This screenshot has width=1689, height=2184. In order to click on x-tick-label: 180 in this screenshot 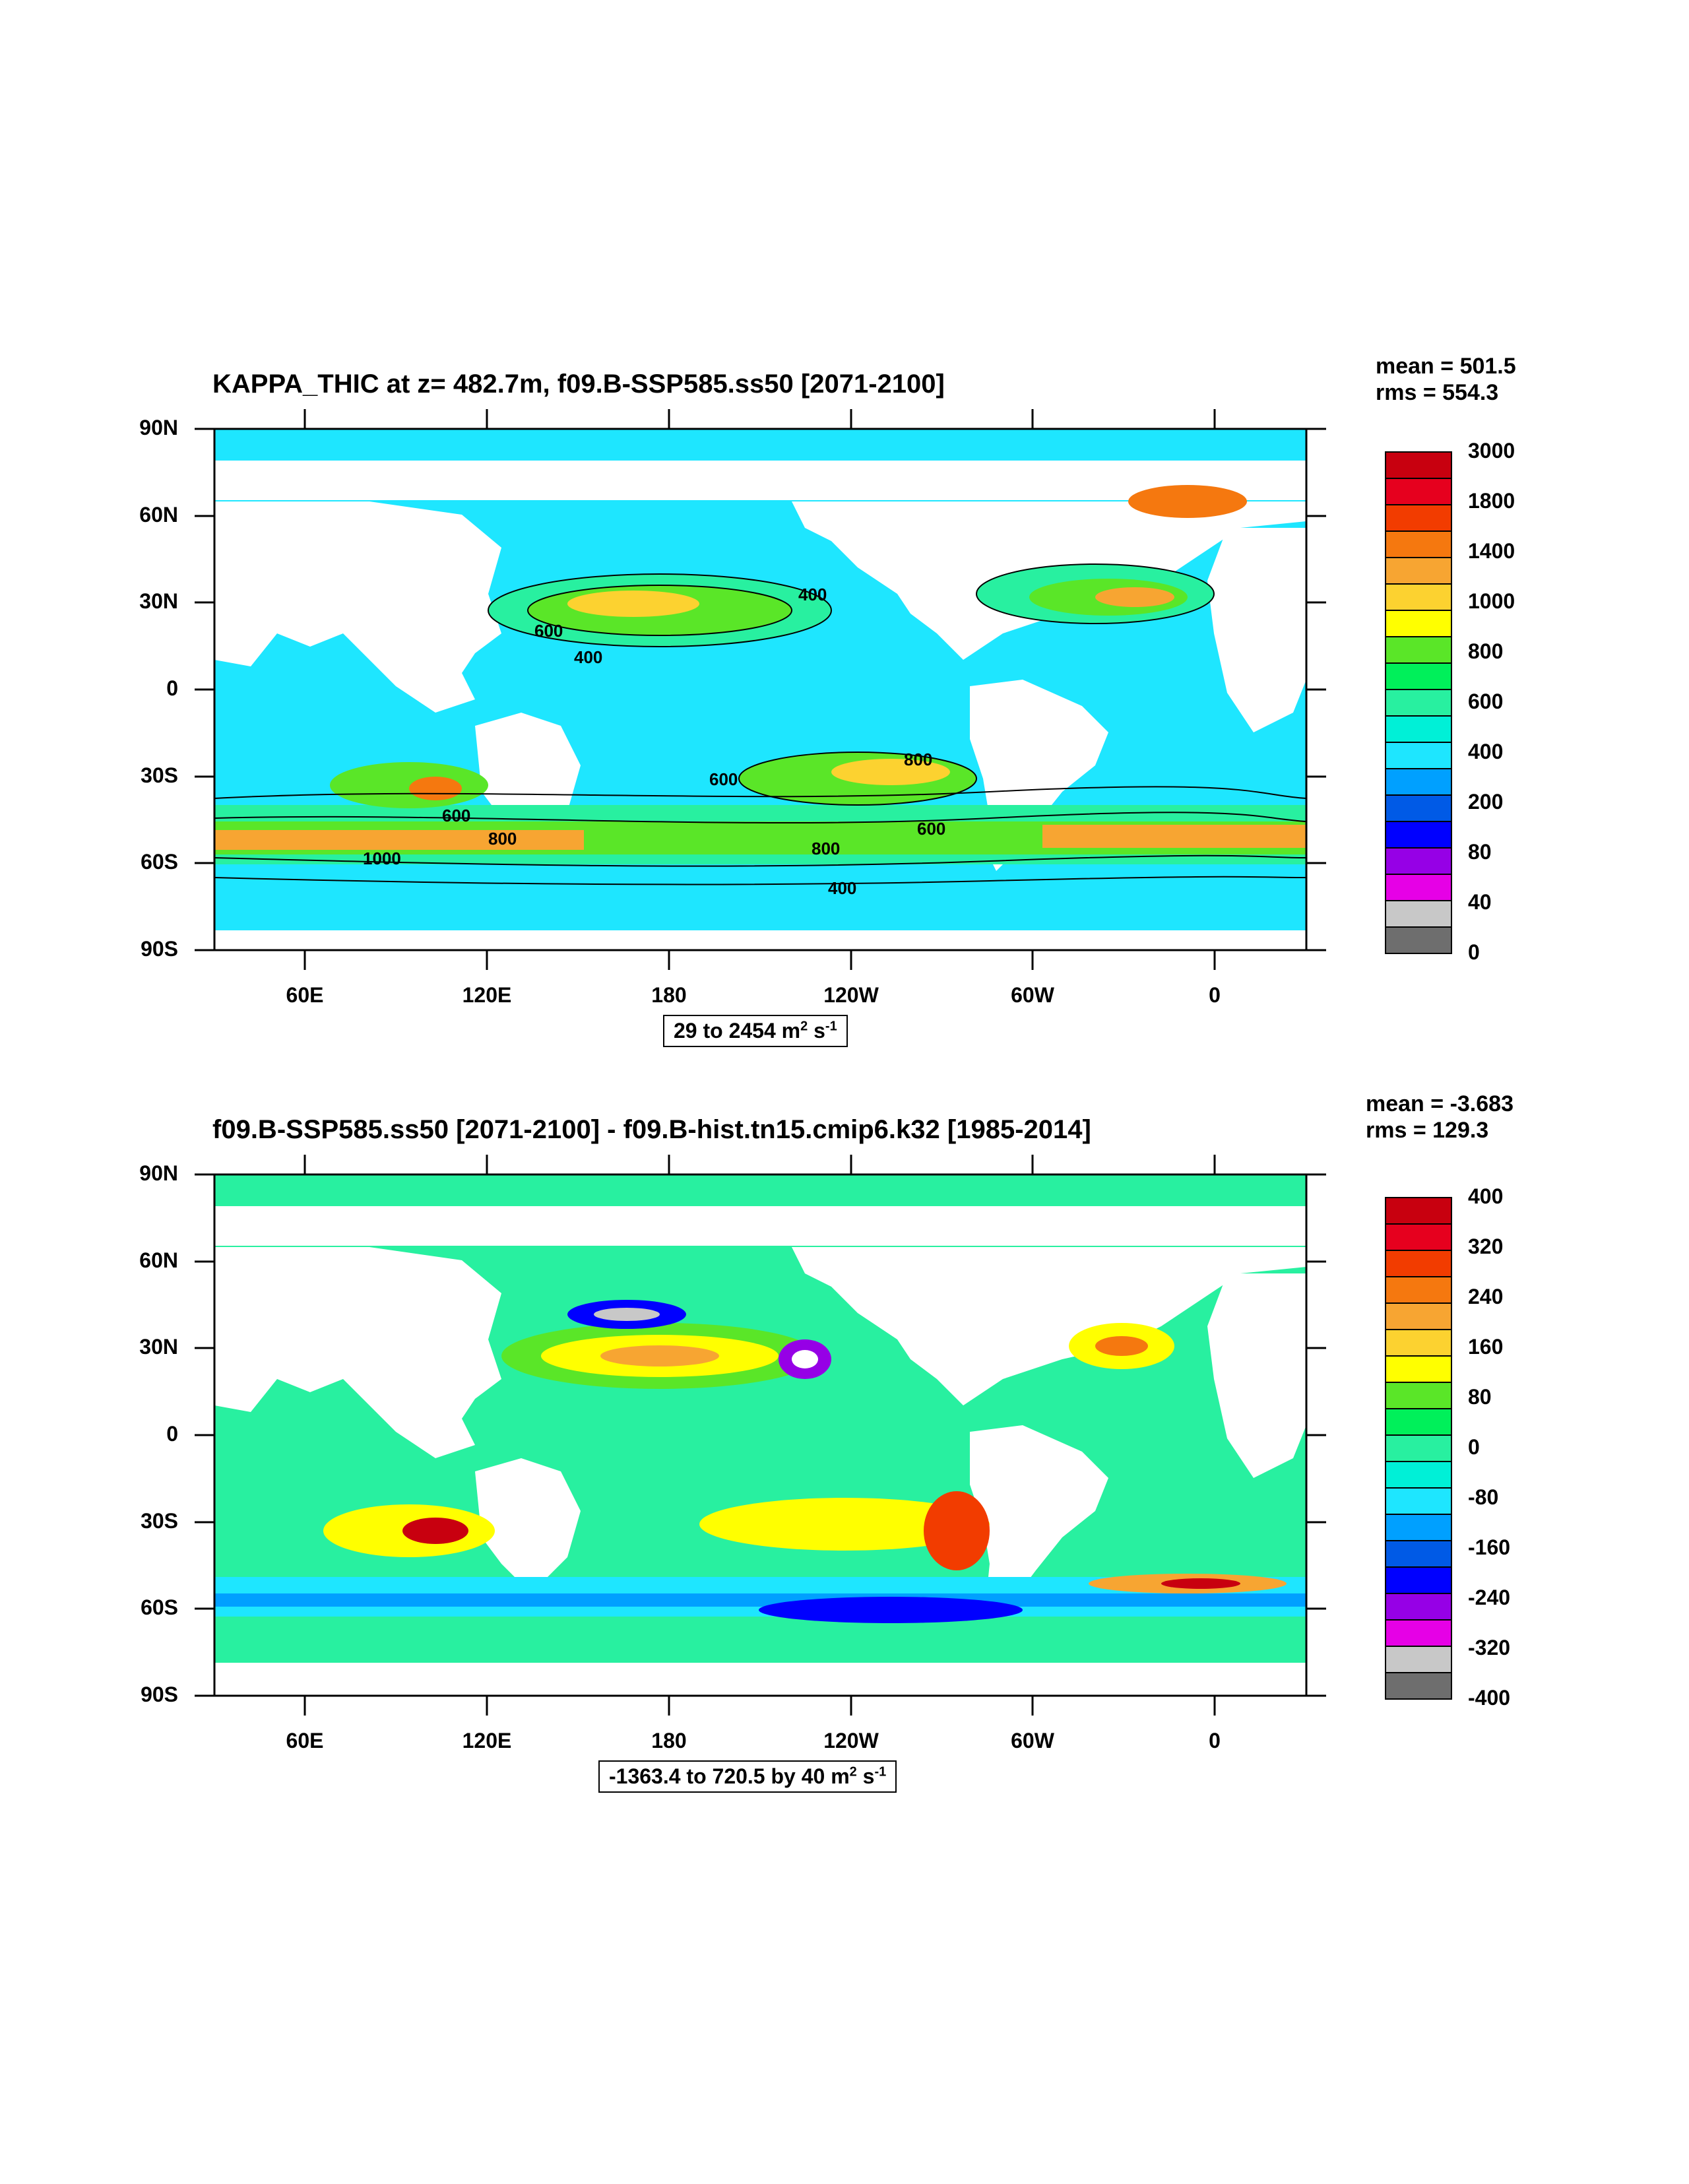, I will do `click(669, 995)`.